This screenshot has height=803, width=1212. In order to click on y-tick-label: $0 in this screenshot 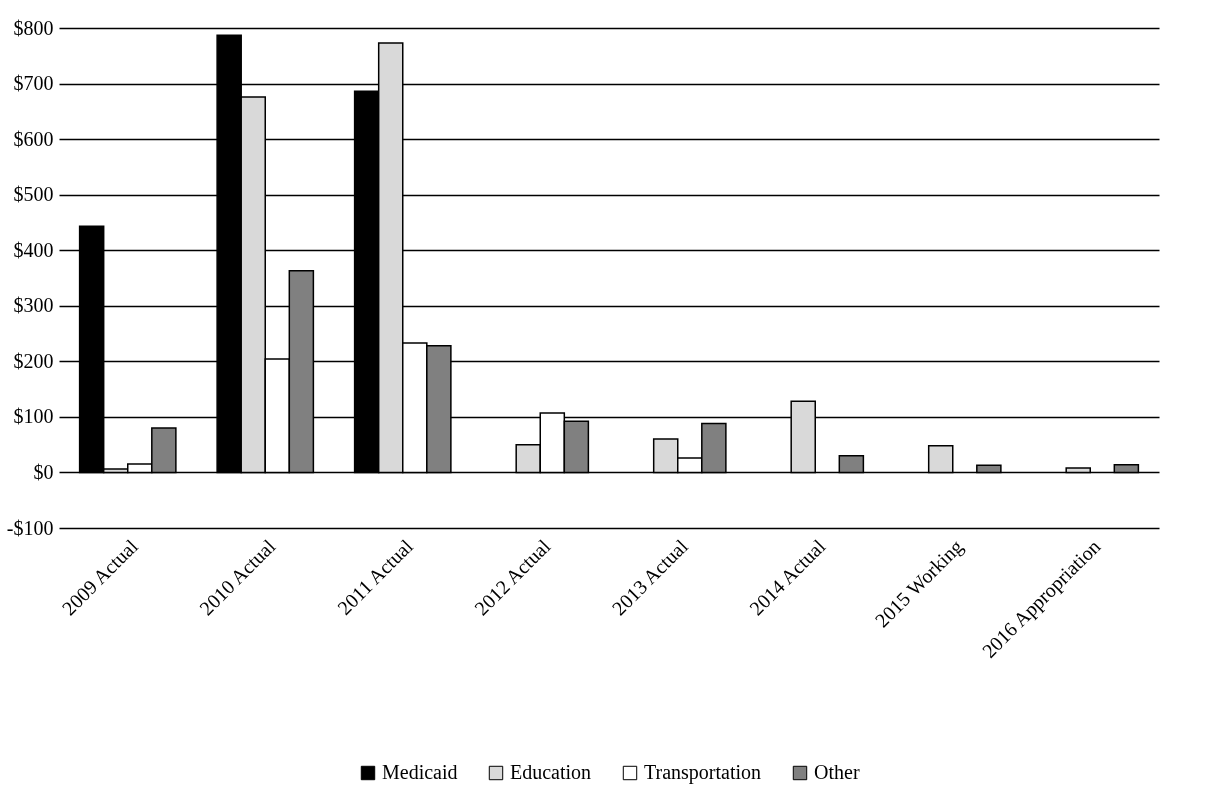, I will do `click(43, 471)`.